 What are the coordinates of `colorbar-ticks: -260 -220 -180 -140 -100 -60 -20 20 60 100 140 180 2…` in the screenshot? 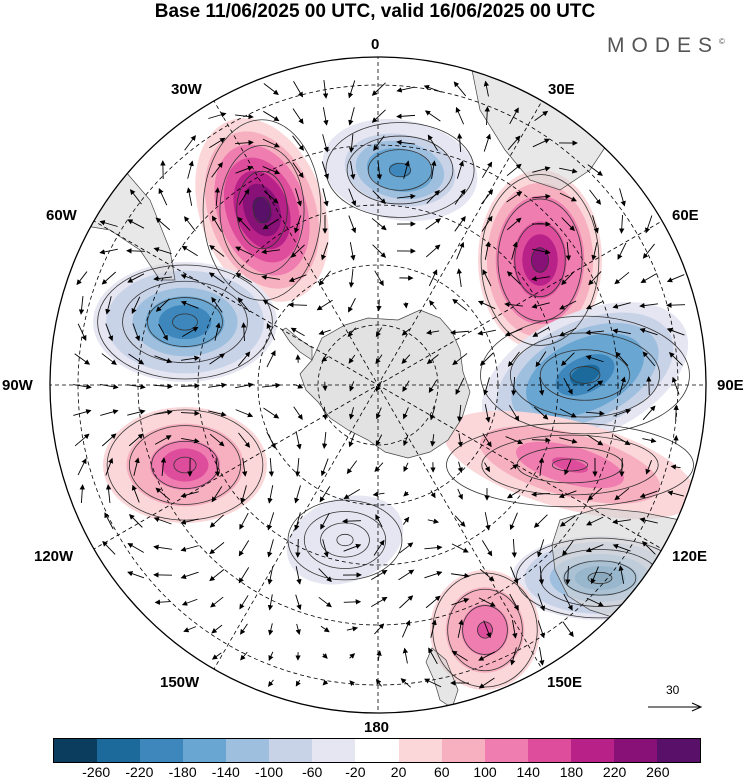 It's located at (375, 773).